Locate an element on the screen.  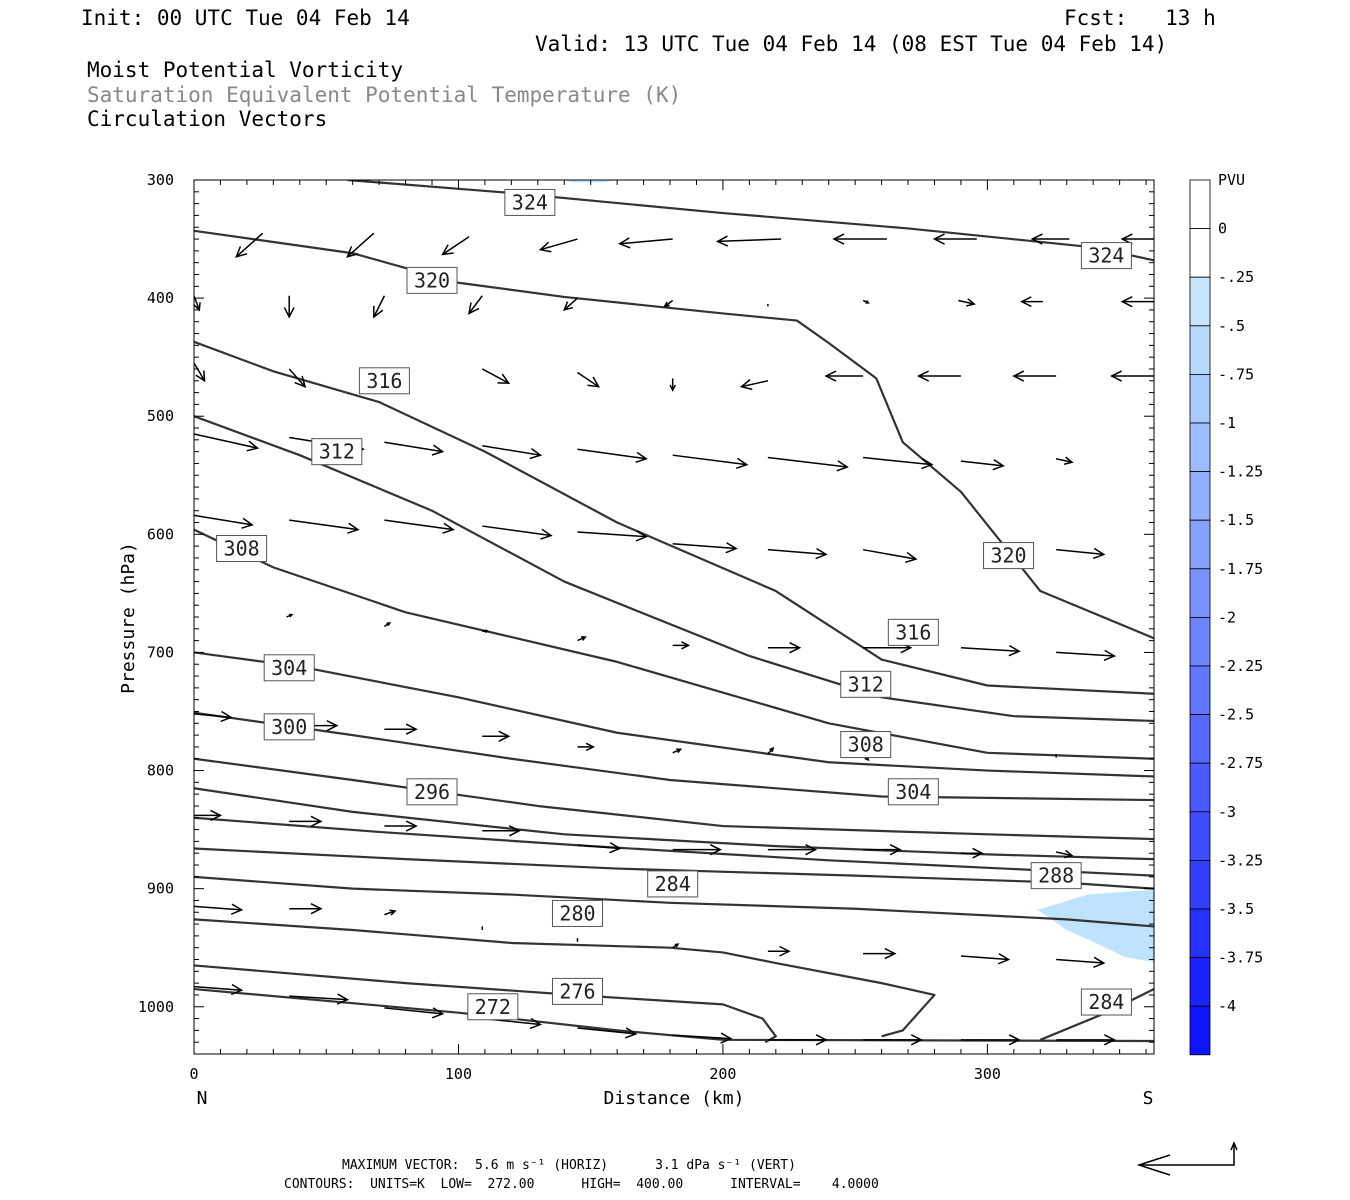
contour-label: 316 is located at coordinates (384, 381).